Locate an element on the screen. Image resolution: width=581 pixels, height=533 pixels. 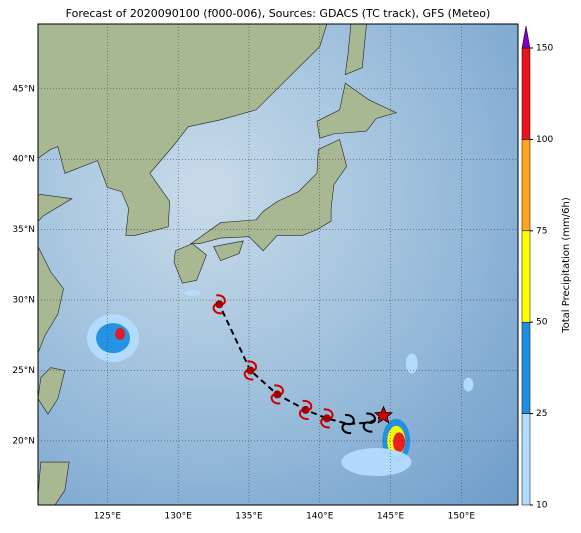
land-taiwan is located at coordinates (52, 391).